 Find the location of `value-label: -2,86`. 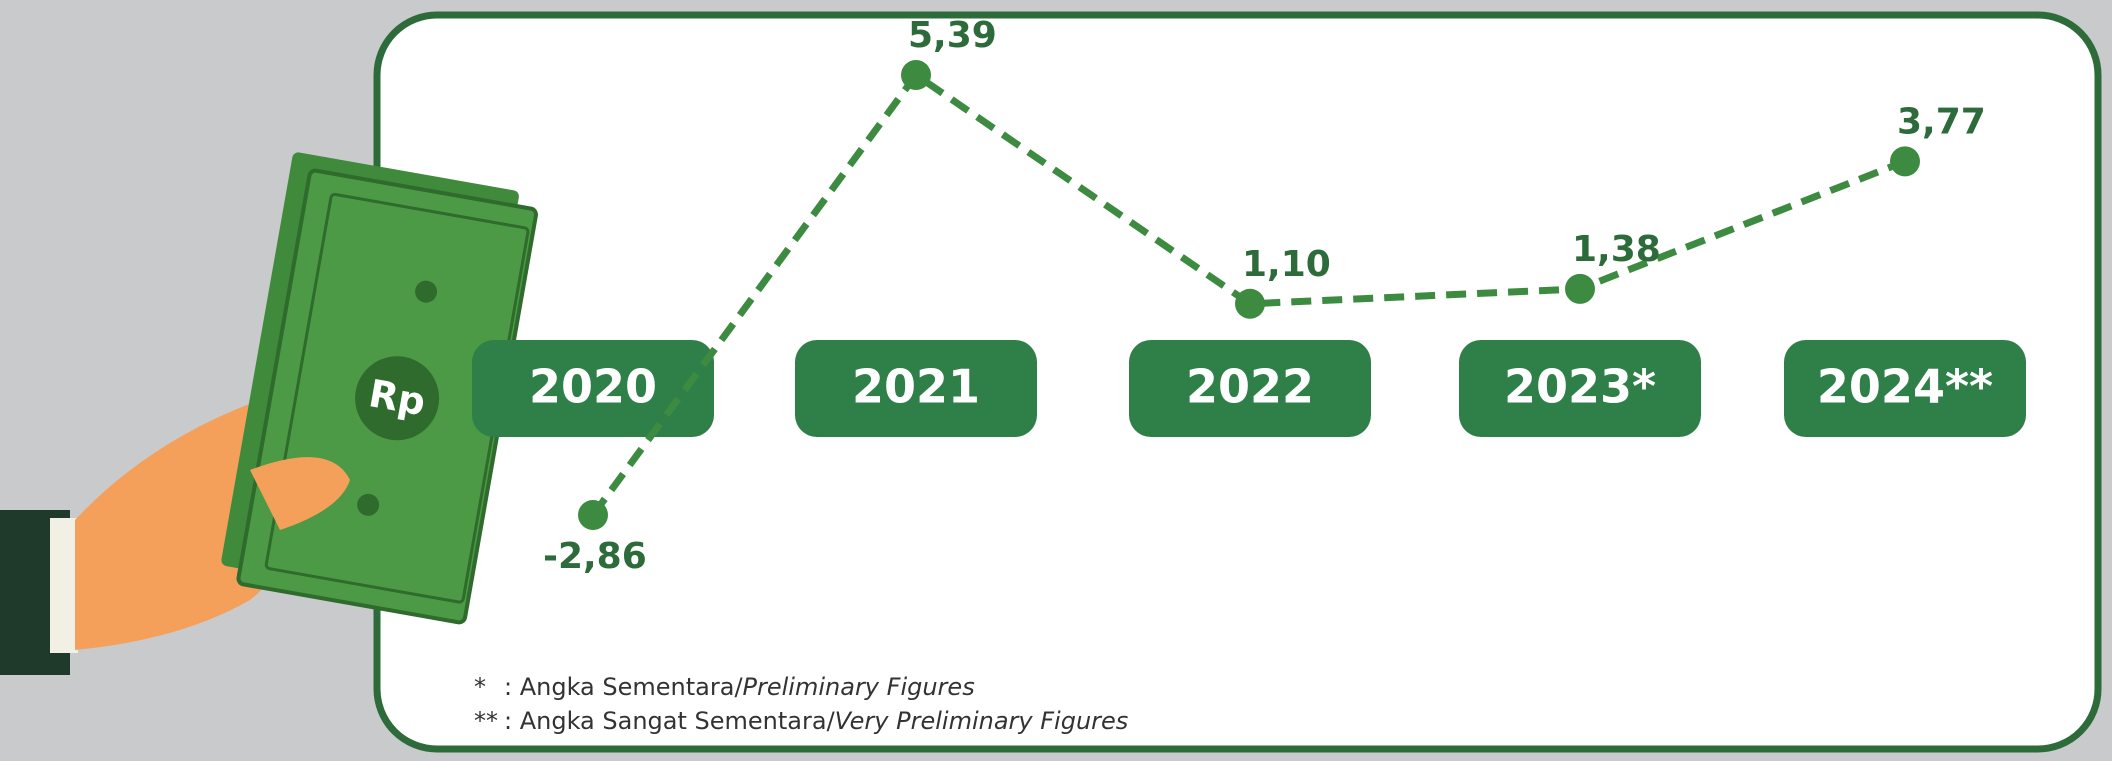

value-label: -2,86 is located at coordinates (595, 556).